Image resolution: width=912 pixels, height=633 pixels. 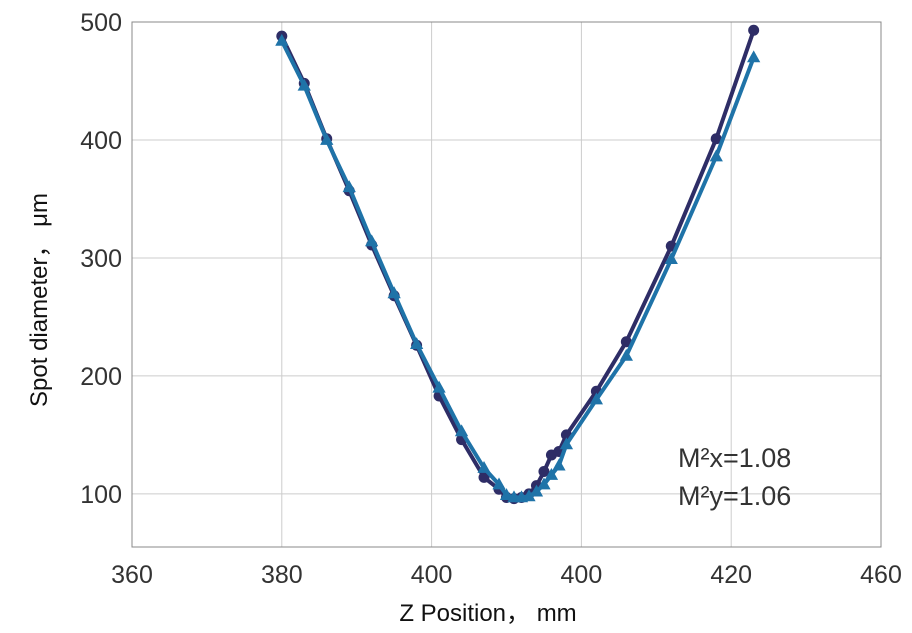 What do you see at coordinates (282, 575) in the screenshot?
I see `x-tick-label: 380` at bounding box center [282, 575].